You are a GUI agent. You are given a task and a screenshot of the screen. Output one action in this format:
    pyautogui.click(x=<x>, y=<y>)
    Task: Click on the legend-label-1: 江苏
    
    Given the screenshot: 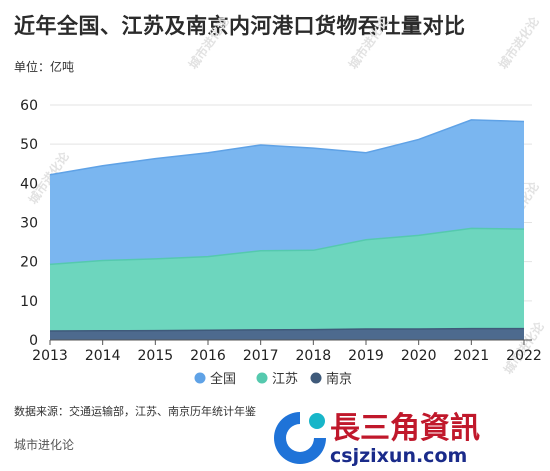 What is the action you would take?
    pyautogui.click(x=285, y=379)
    